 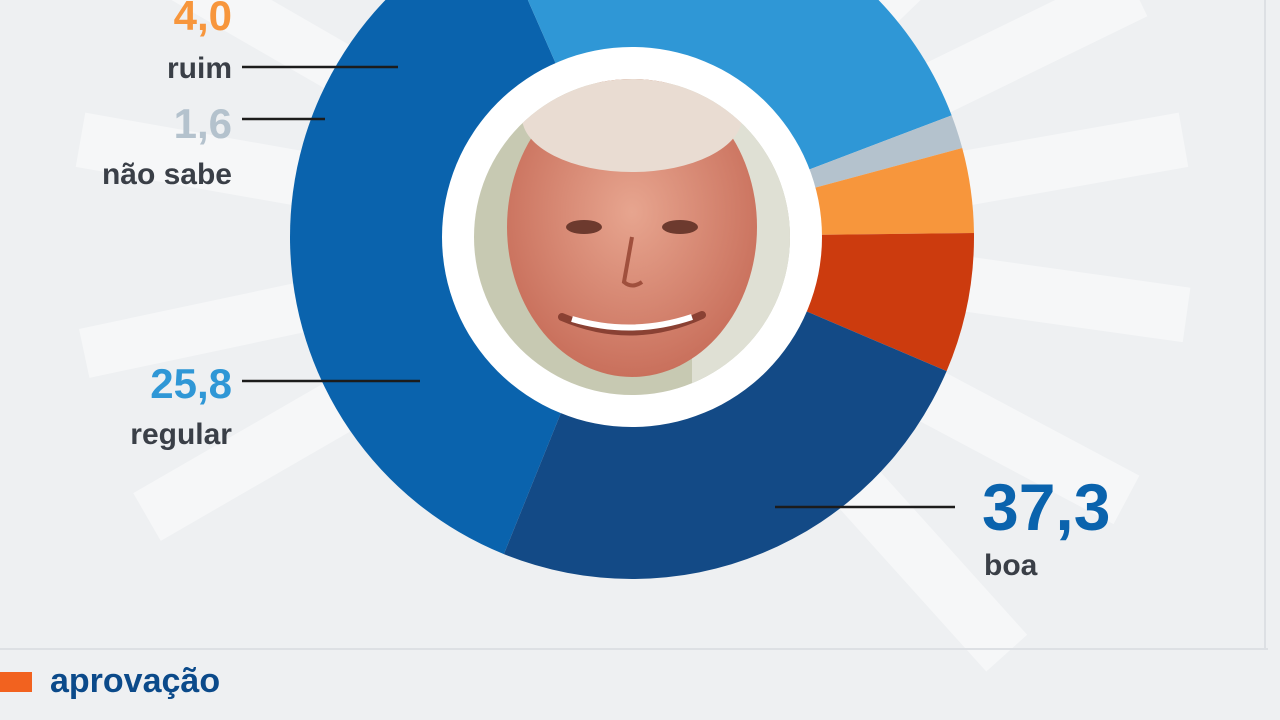 I want to click on name-label-boa: boa, so click(x=1011, y=565).